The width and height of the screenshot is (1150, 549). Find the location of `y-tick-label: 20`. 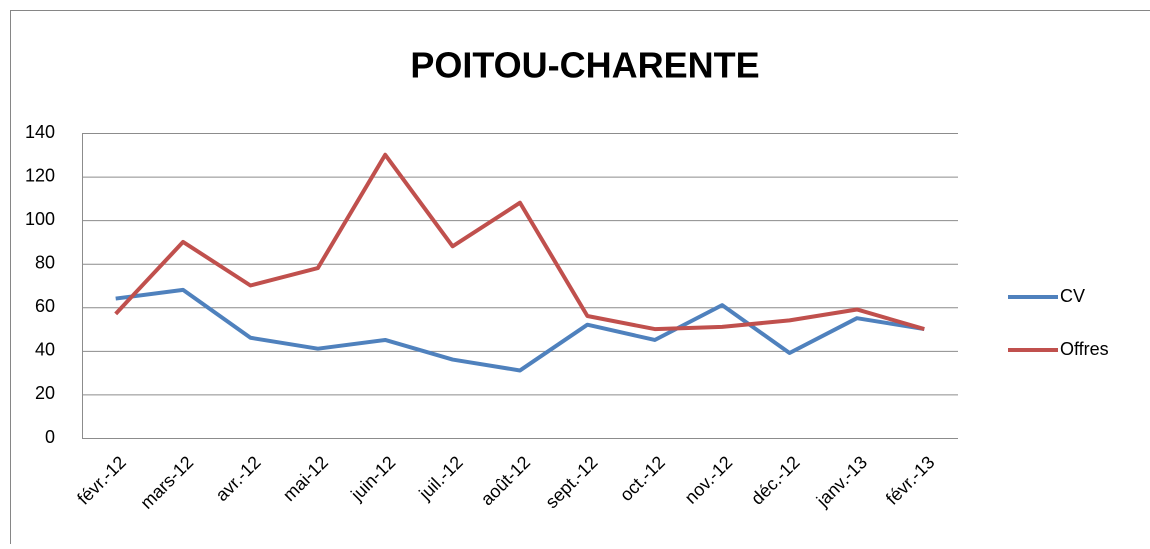

y-tick-label: 20 is located at coordinates (45, 393).